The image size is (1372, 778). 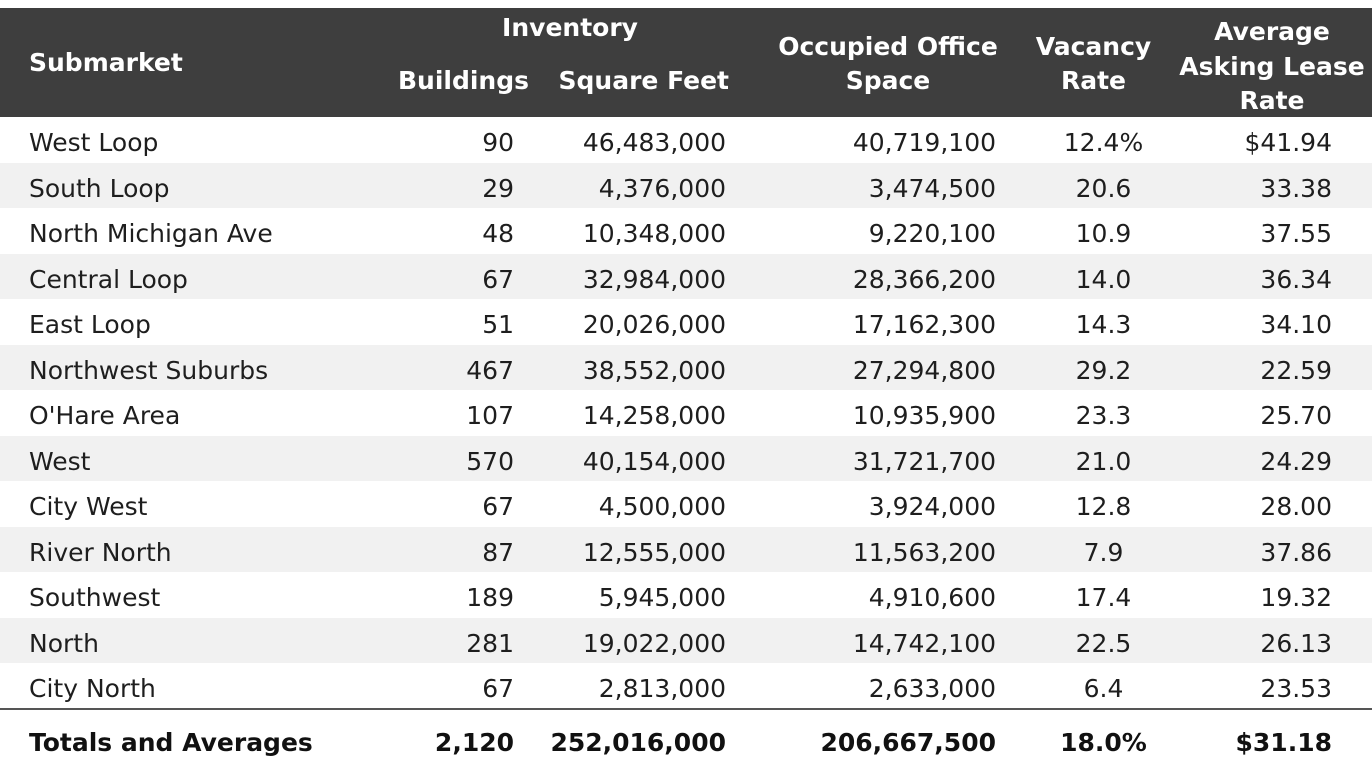 I want to click on cell-asking-rate: 24.29, so click(x=1296, y=461).